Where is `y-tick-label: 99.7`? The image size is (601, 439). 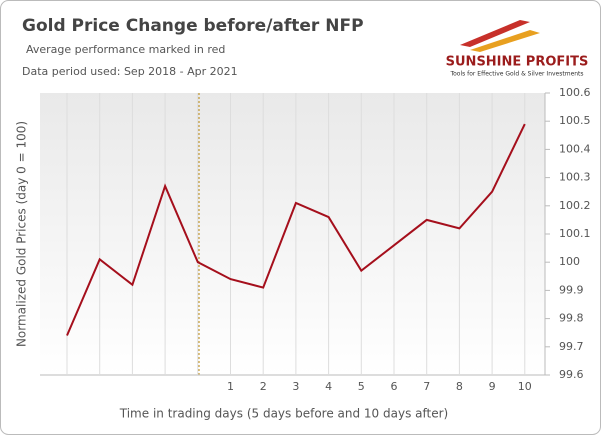 y-tick-label: 99.7 is located at coordinates (571, 346).